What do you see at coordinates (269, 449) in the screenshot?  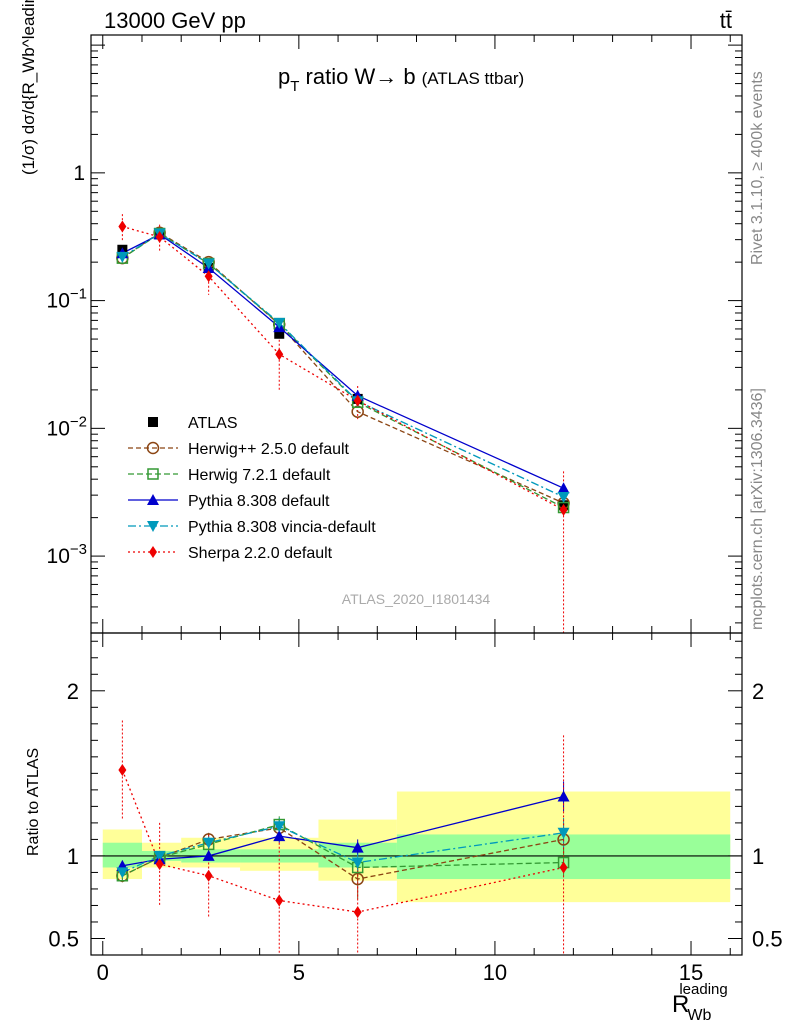 I see `legend-label-herwigpp: Herwig++ 2.5.0 default` at bounding box center [269, 449].